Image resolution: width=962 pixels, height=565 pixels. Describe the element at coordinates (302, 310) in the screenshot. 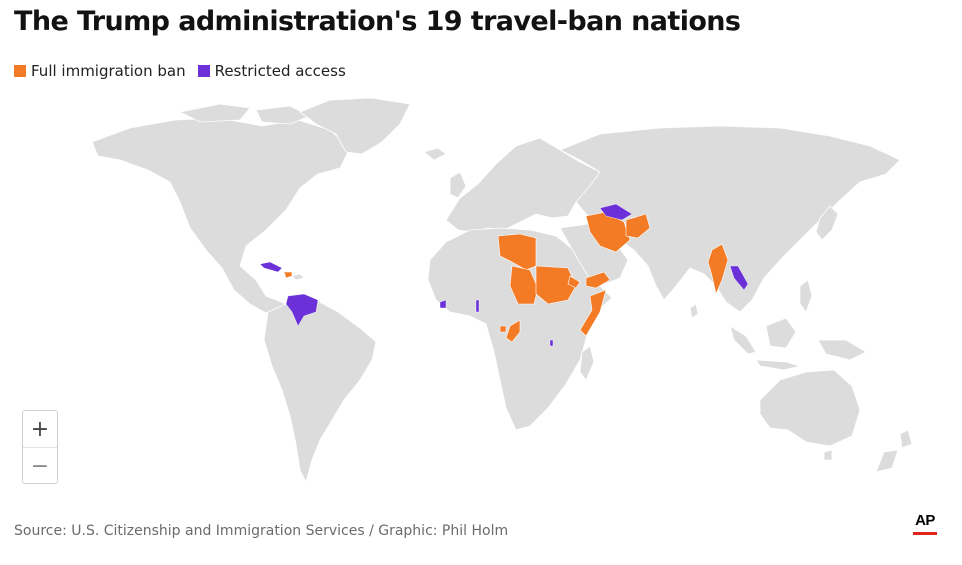

I see `country-venezuela` at that location.